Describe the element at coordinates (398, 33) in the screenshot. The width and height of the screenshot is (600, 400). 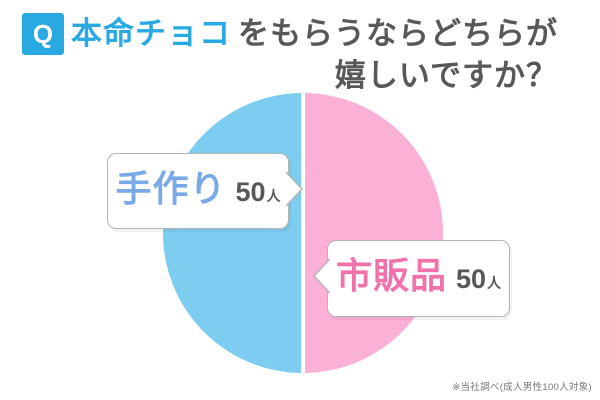
I see `title-rest: をもらうならどちらが` at that location.